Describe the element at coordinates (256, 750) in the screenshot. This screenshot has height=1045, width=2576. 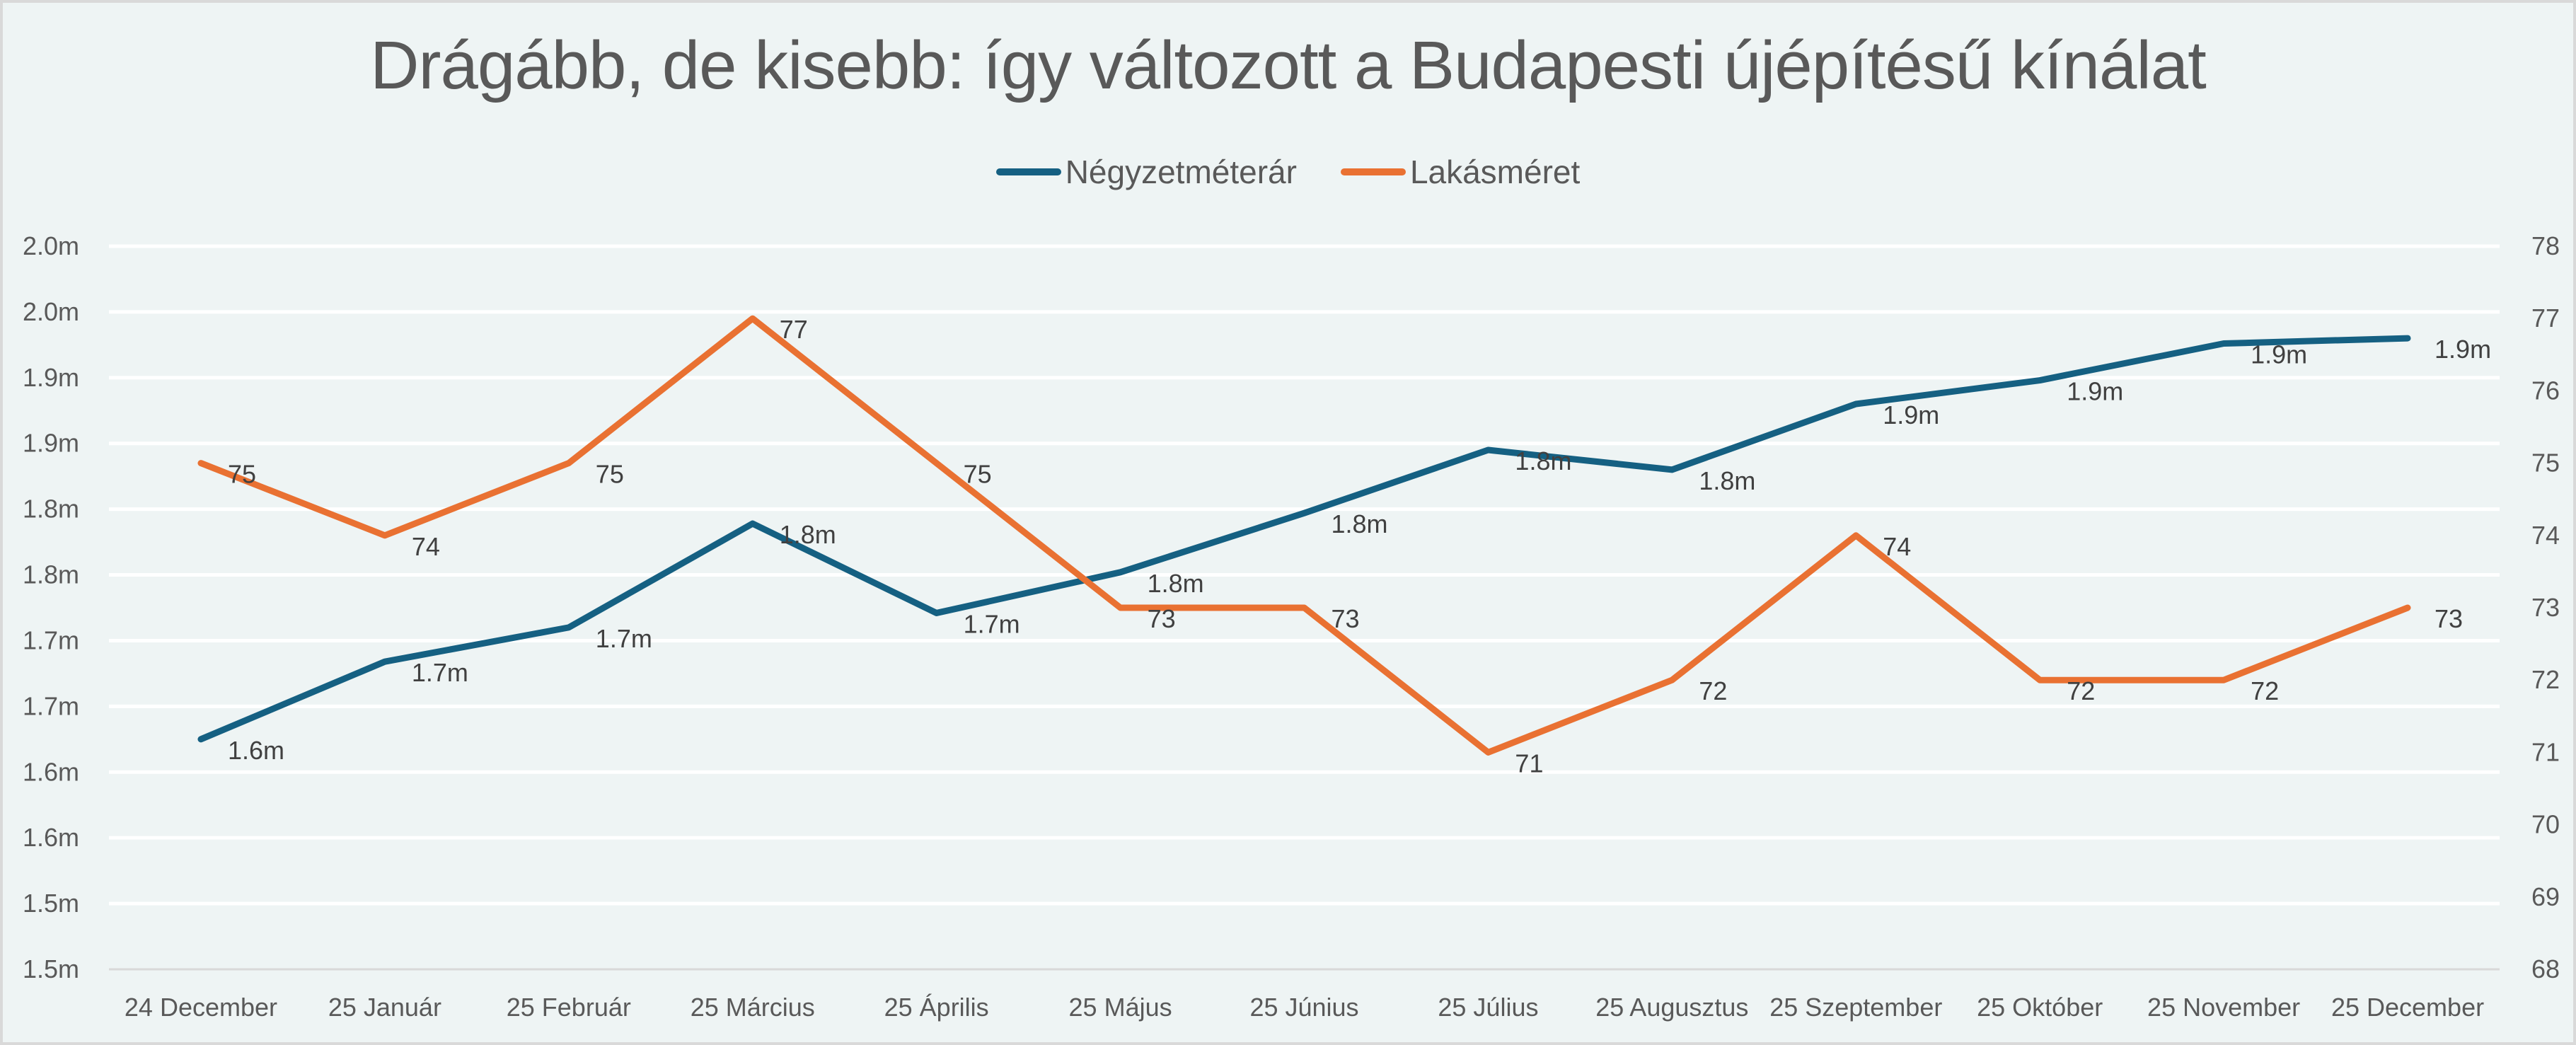
I see `data-label: 1.6m` at that location.